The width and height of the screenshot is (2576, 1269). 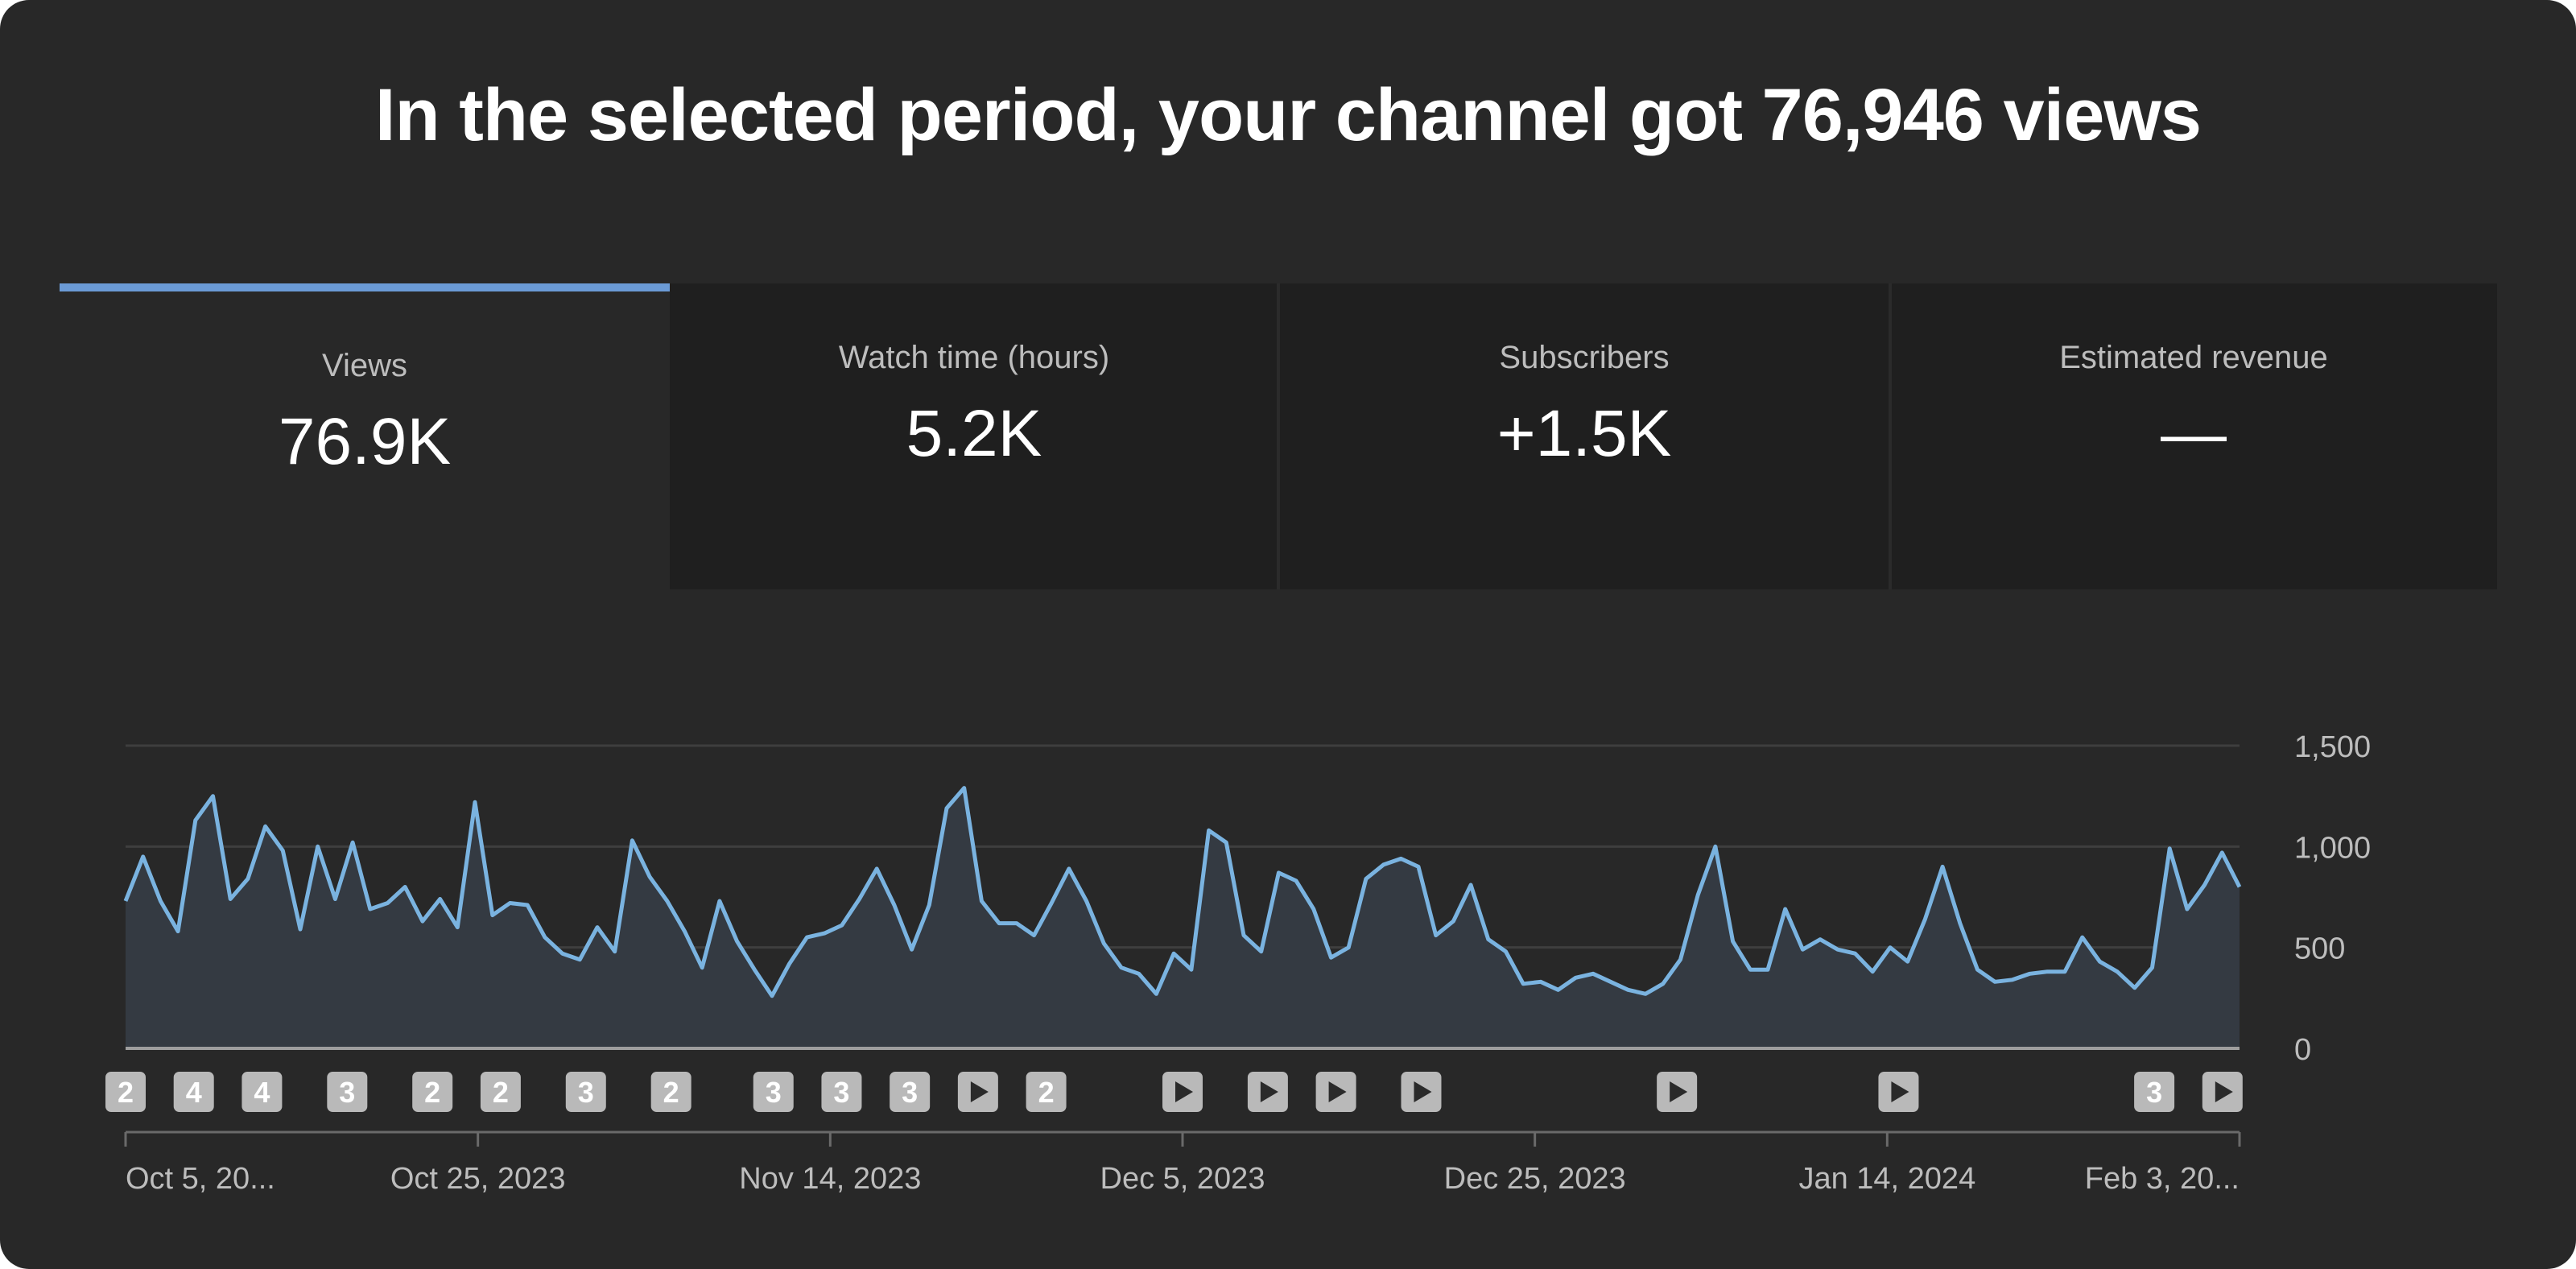 I want to click on tab-subscribers: Subscribers +1.5K, so click(x=1584, y=436).